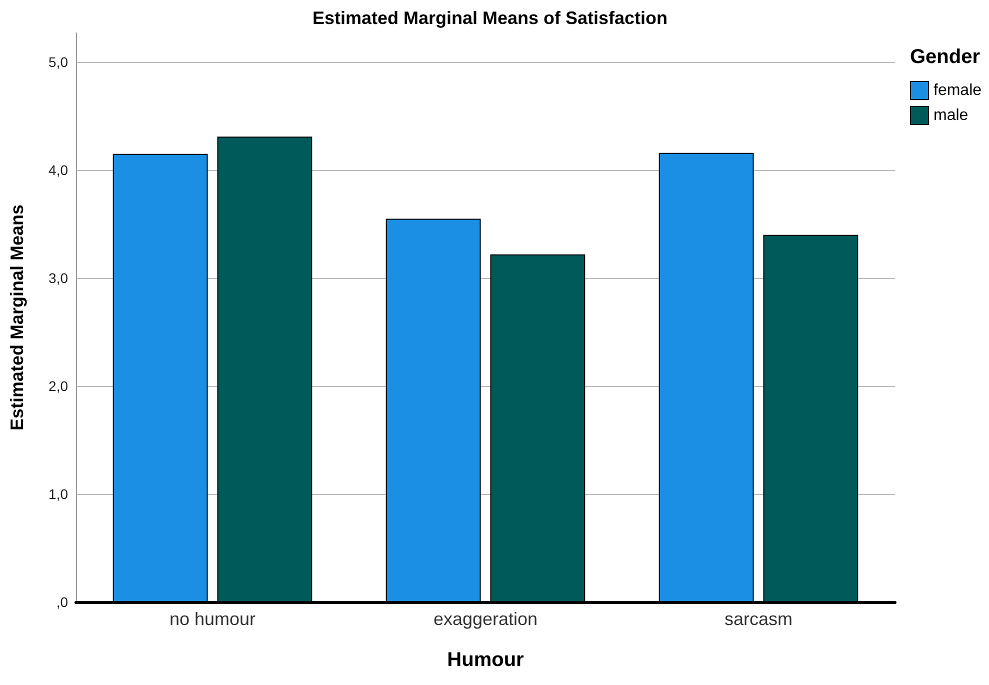 The image size is (989, 685). Describe the element at coordinates (958, 90) in the screenshot. I see `legend-label: female` at that location.